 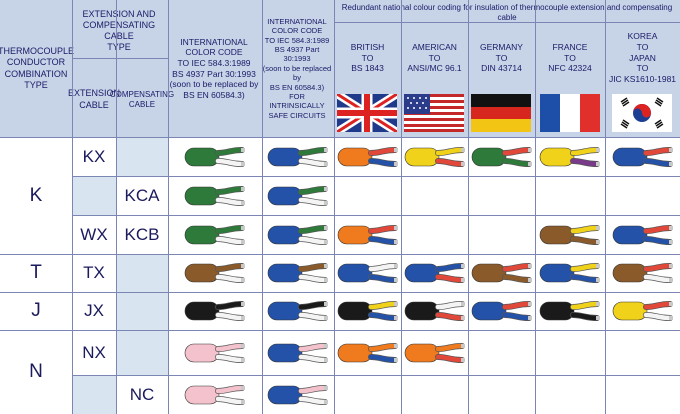 What do you see at coordinates (570, 58) in the screenshot?
I see `header-nation-france: FRANCE TO NFC 42324` at bounding box center [570, 58].